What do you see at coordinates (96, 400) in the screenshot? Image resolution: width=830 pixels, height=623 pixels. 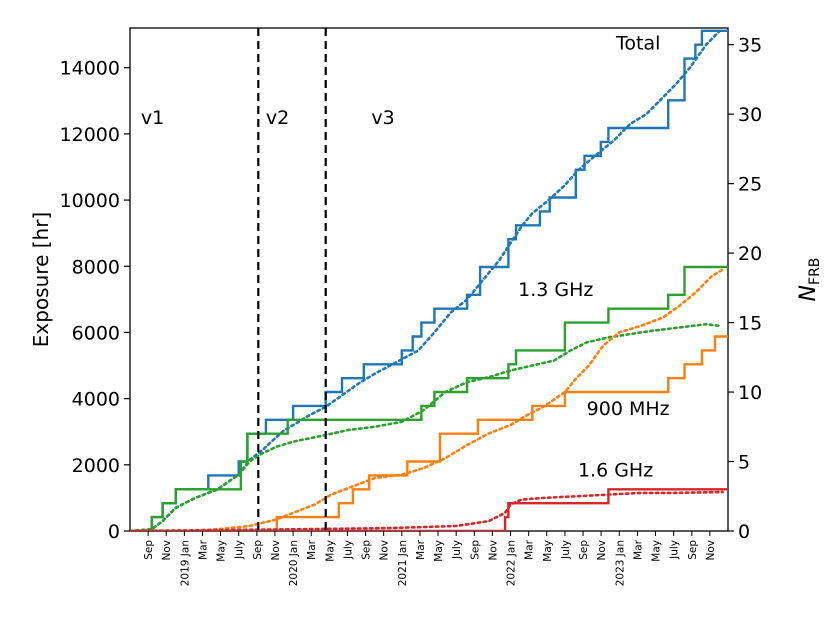 I see `left-y-tick-label: 4000` at bounding box center [96, 400].